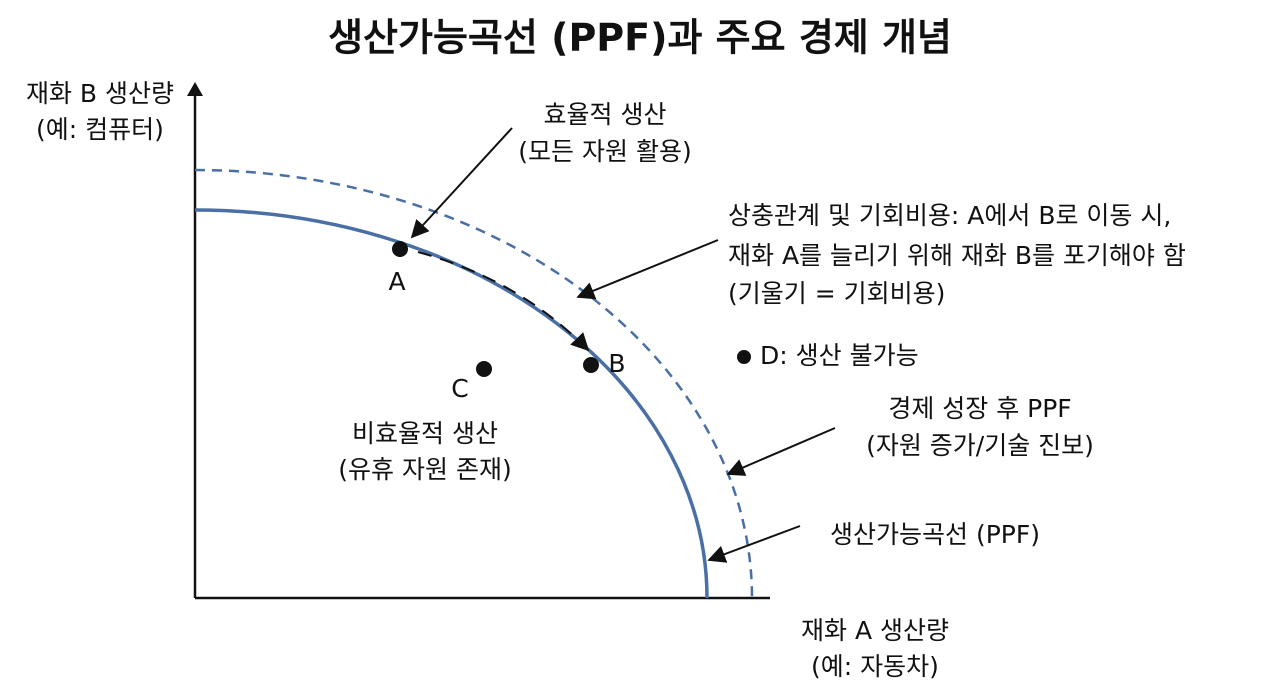 This screenshot has height=698, width=1280. I want to click on annotation: (기울기 = 기회비용), so click(836, 293).